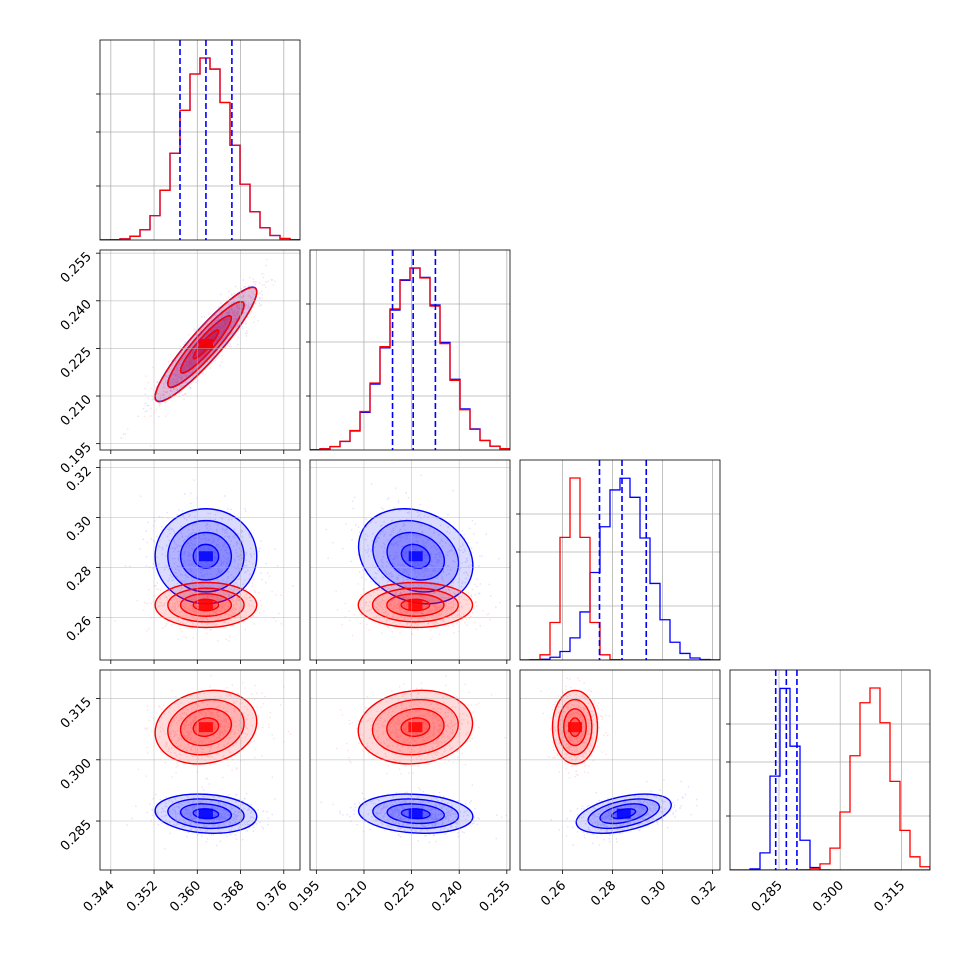  What do you see at coordinates (304, 896) in the screenshot?
I see `x-tick-label-1-0: 0.195` at bounding box center [304, 896].